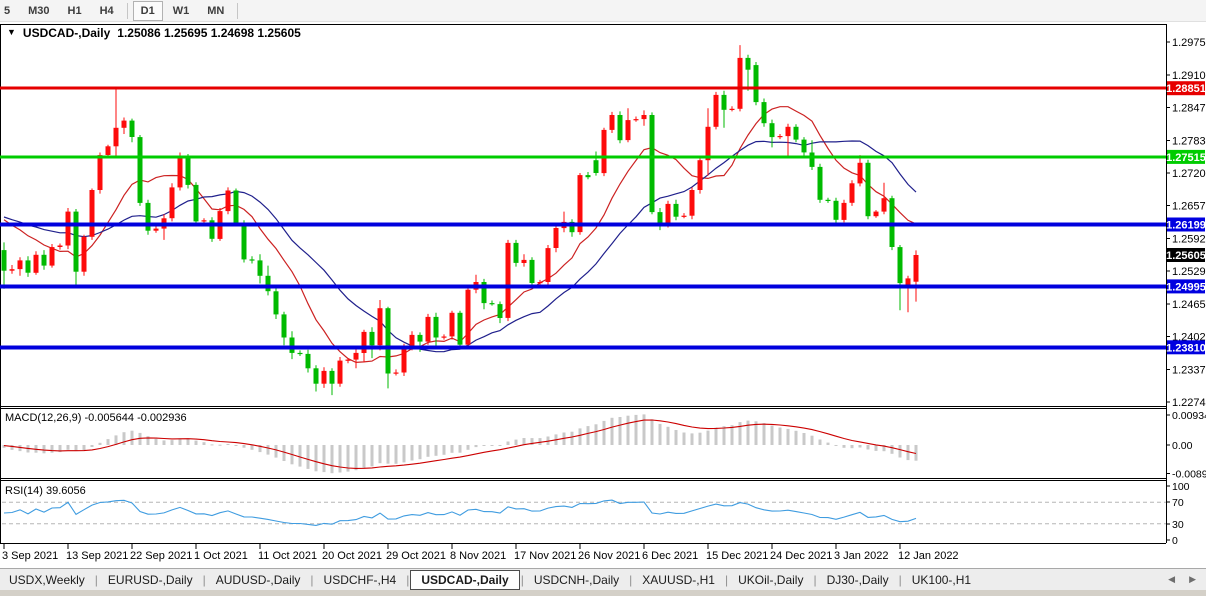  I want to click on svg-text: 30, so click(1178, 525).